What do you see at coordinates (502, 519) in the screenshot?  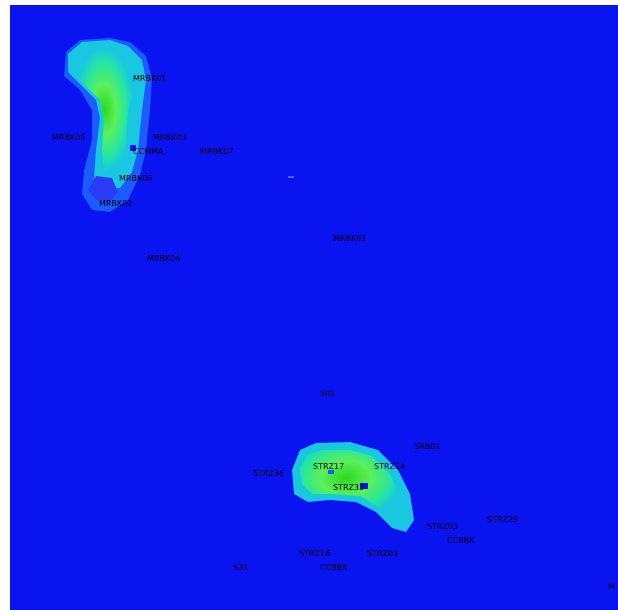 I see `station-label: STRZ29` at bounding box center [502, 519].